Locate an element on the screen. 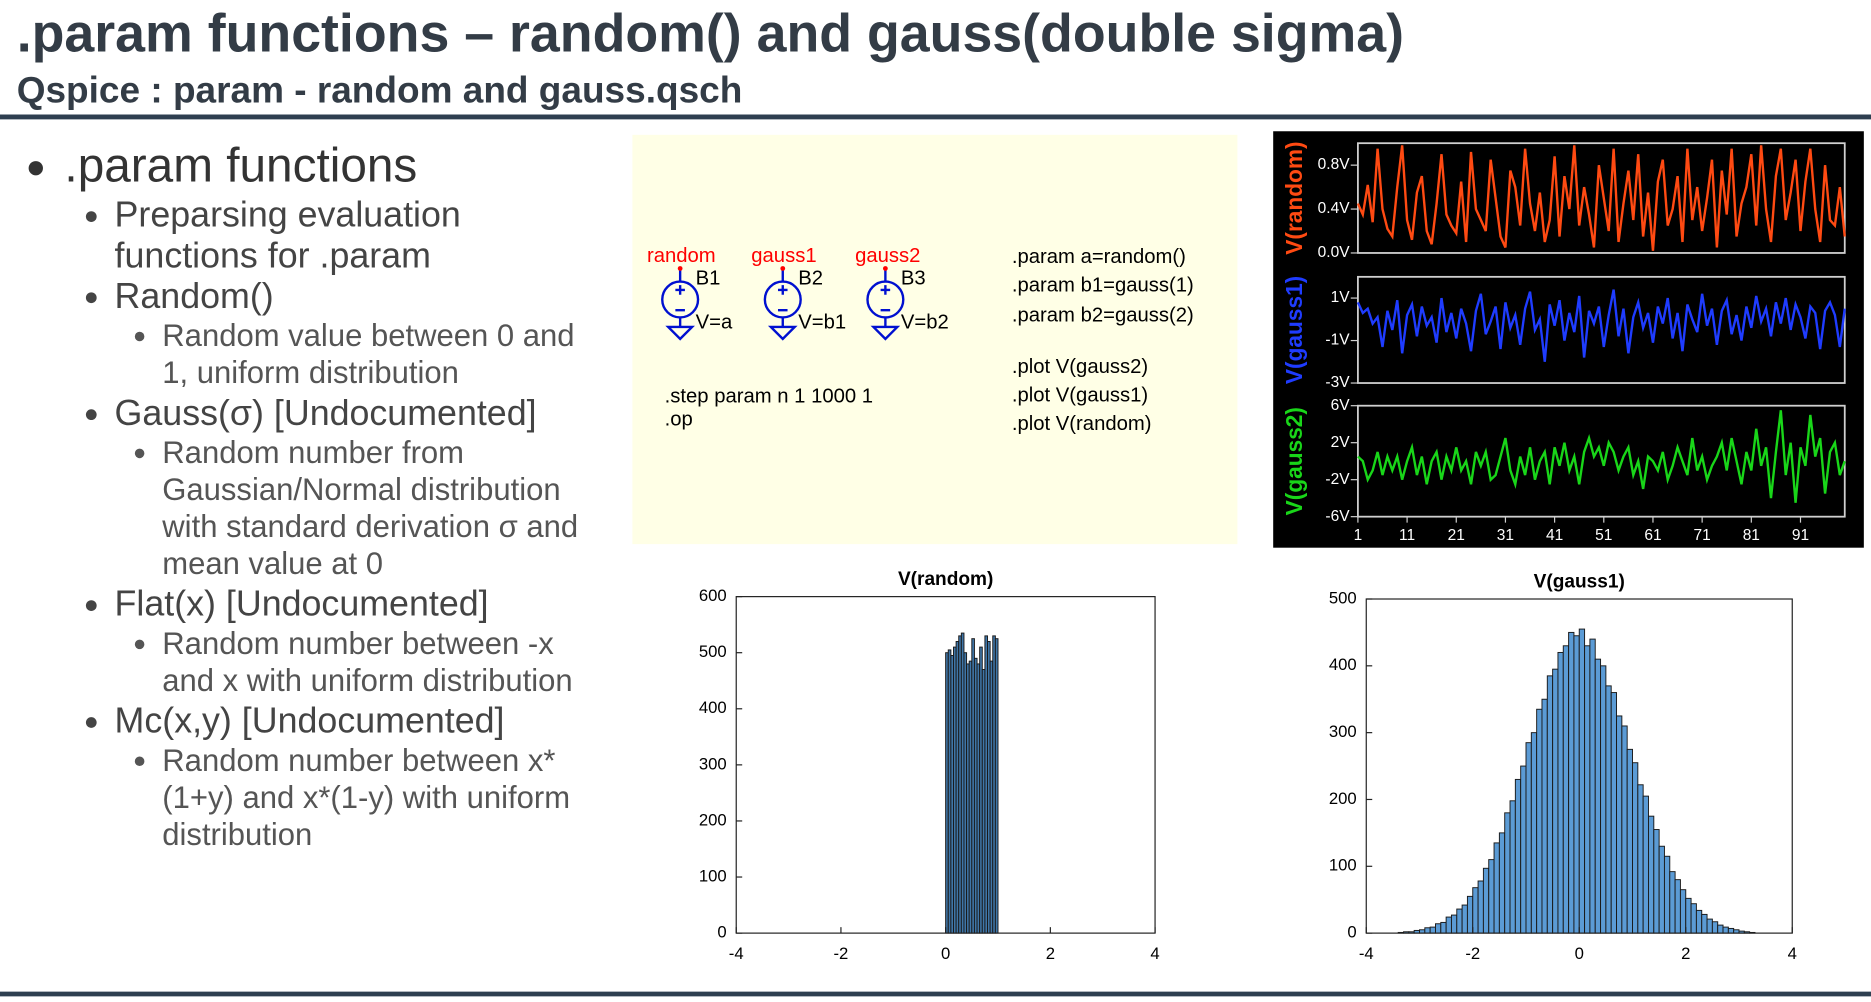 Image resolution: width=1871 pixels, height=1002 pixels. x-tick-label: 21 is located at coordinates (1456, 535).